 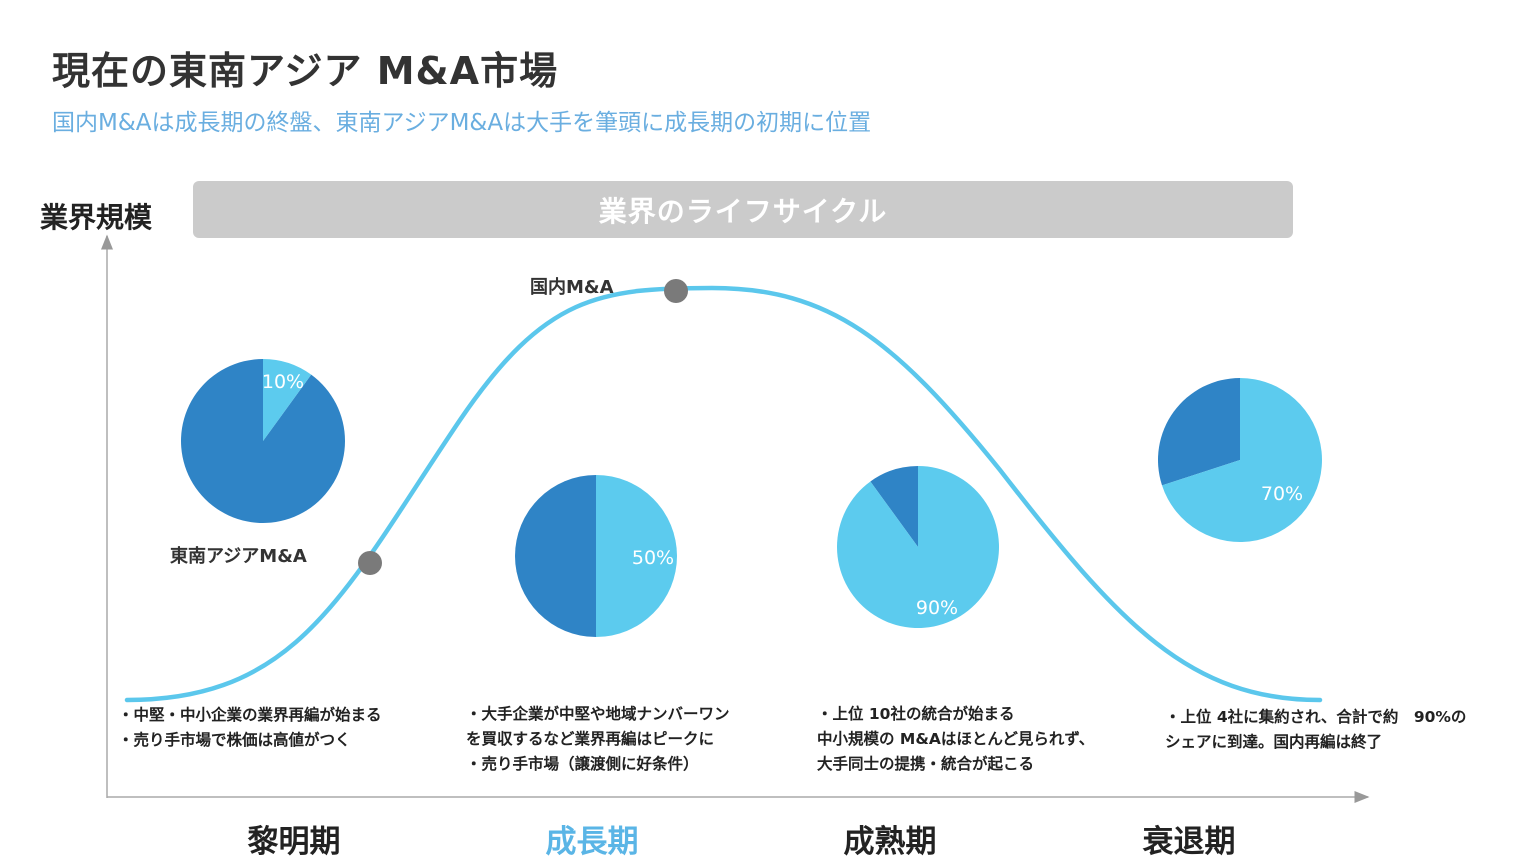 What do you see at coordinates (370, 563) in the screenshot?
I see `sea-marker` at bounding box center [370, 563].